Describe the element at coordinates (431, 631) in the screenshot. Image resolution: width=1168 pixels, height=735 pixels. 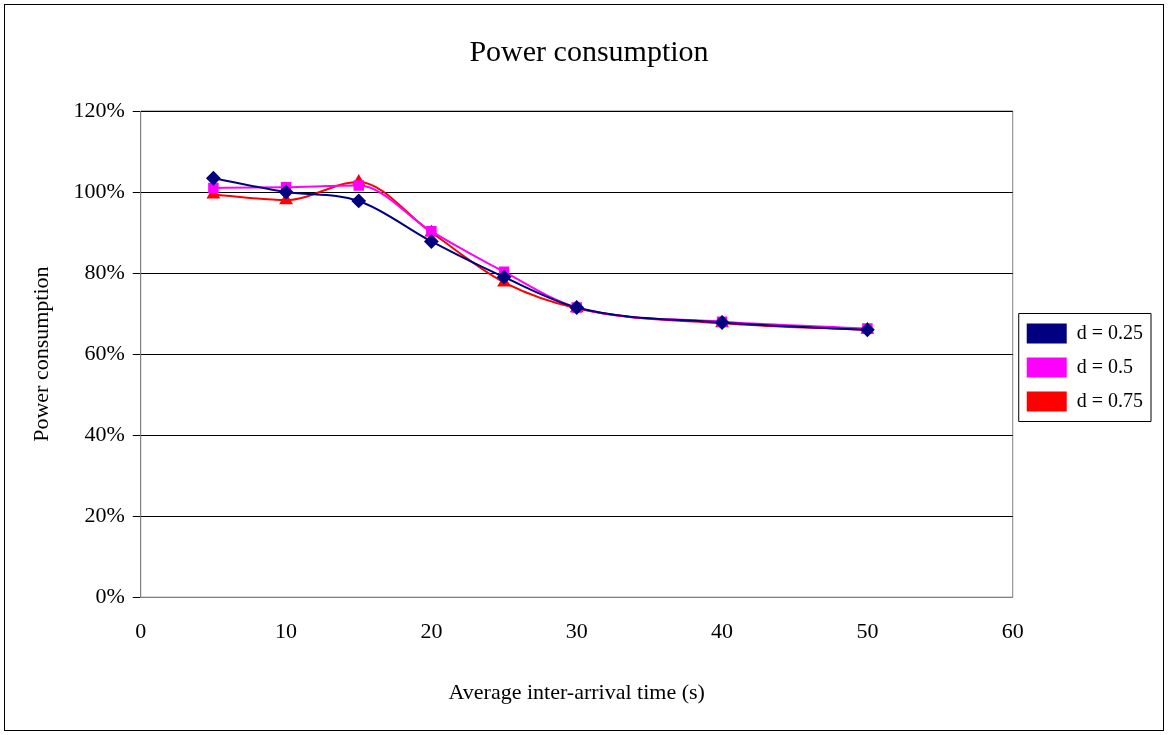
I see `x-tick-label: 20` at that location.